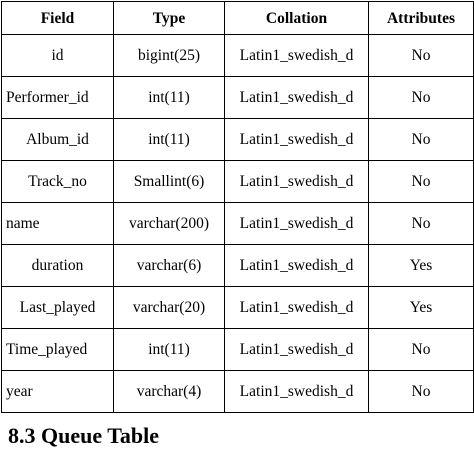  What do you see at coordinates (169, 55) in the screenshot?
I see `type-cell: bigint(25)` at bounding box center [169, 55].